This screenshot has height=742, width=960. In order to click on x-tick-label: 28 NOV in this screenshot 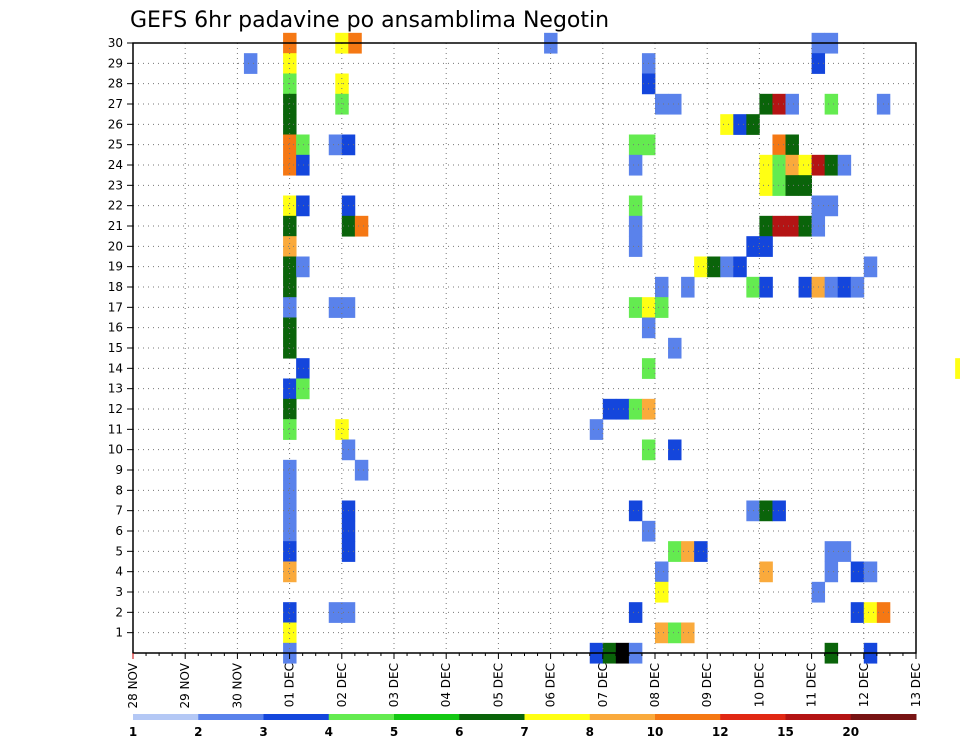, I will do `click(133, 685)`.